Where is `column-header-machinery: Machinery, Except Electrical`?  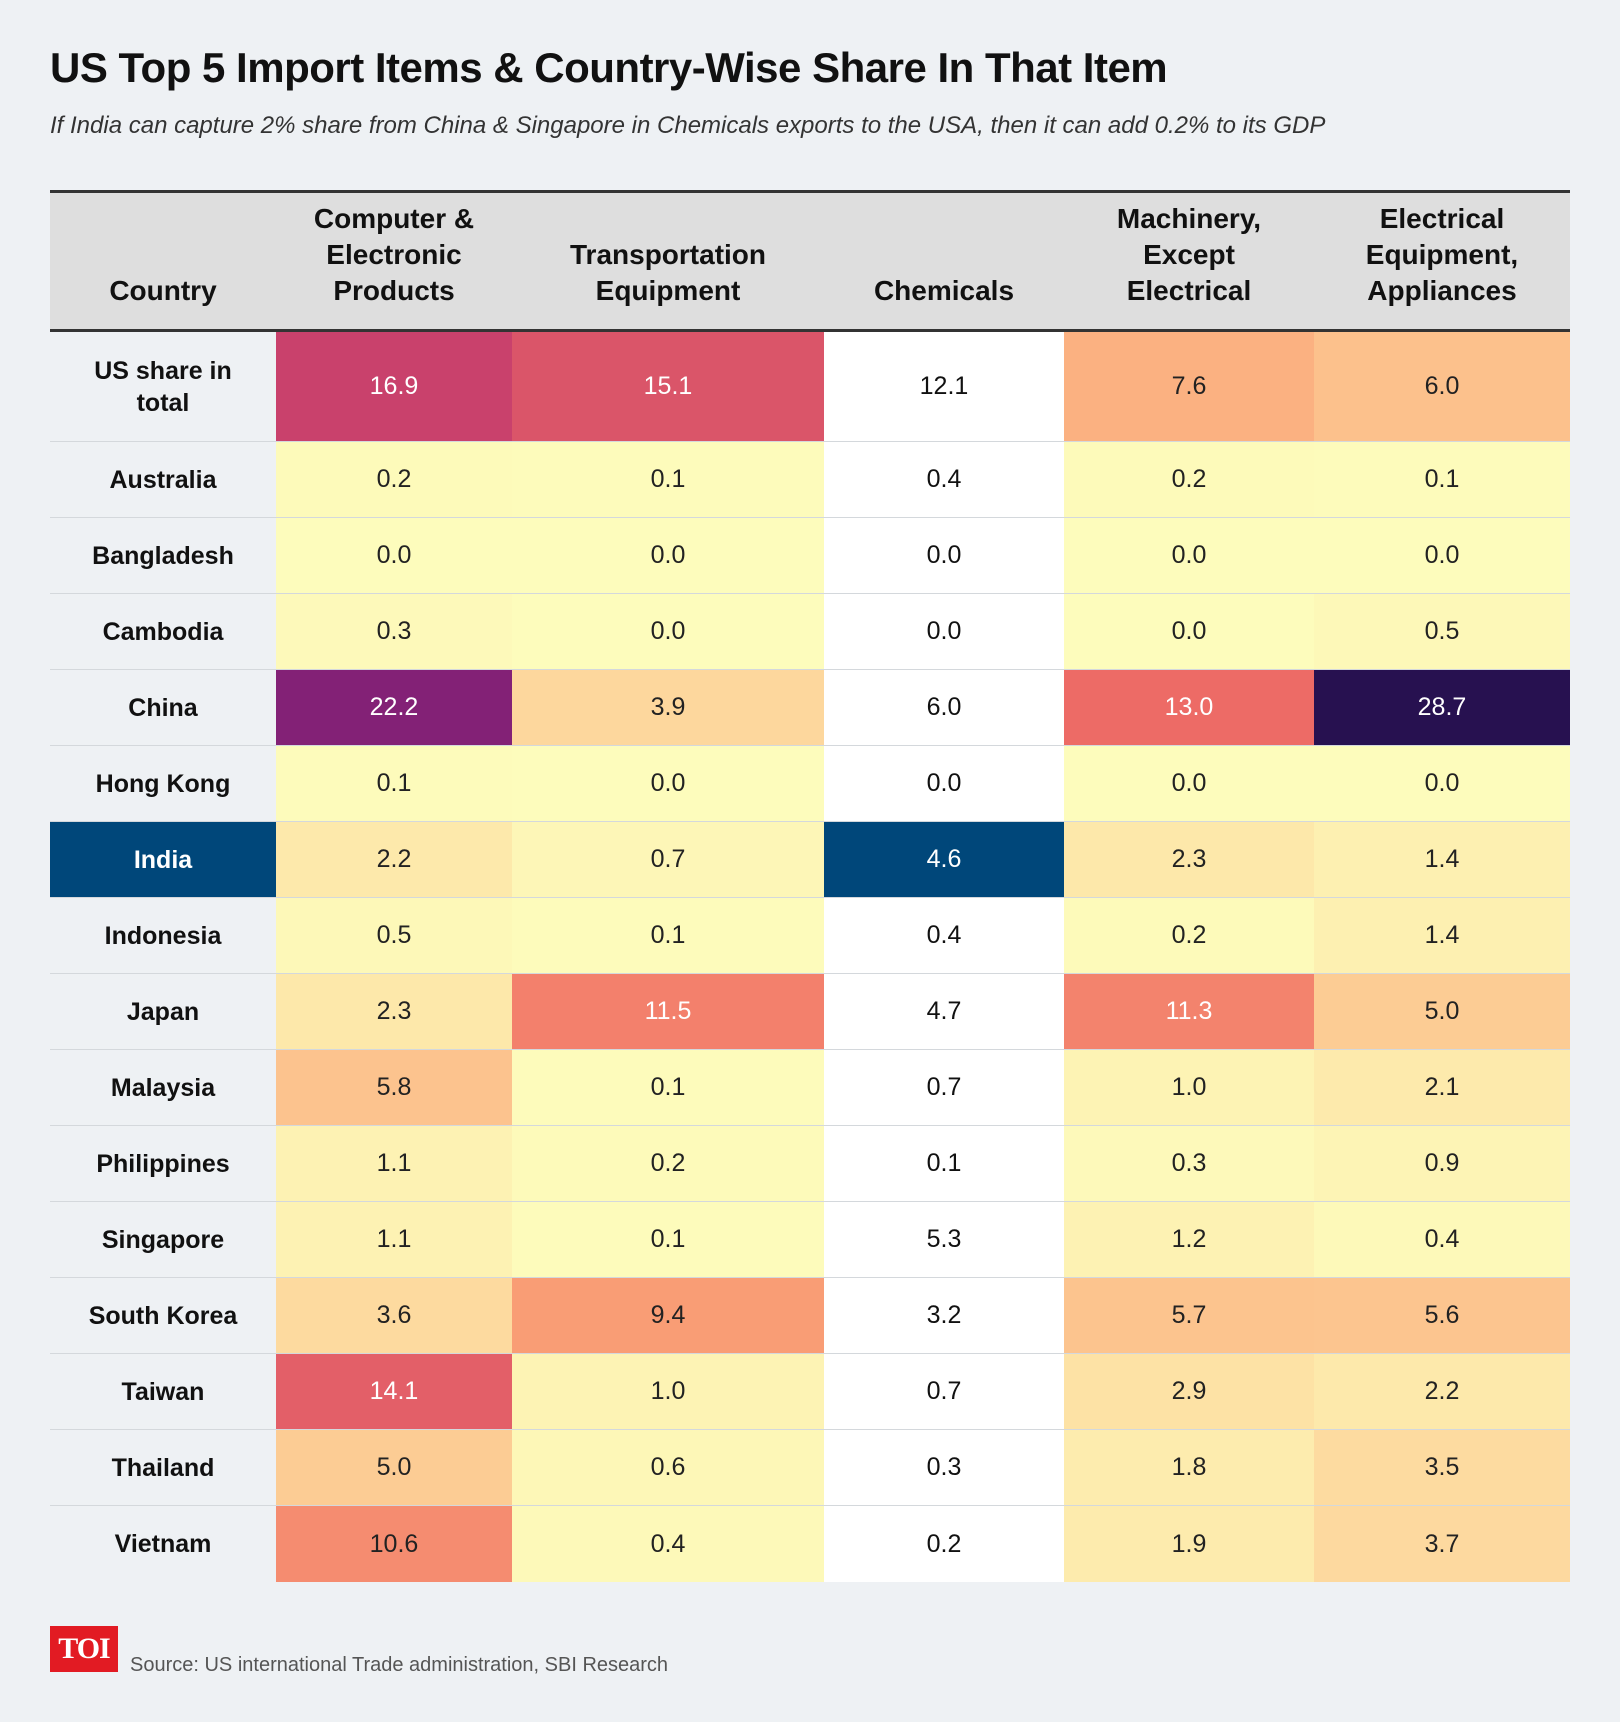
column-header-machinery: Machinery, Except Electrical is located at coordinates (1189, 254).